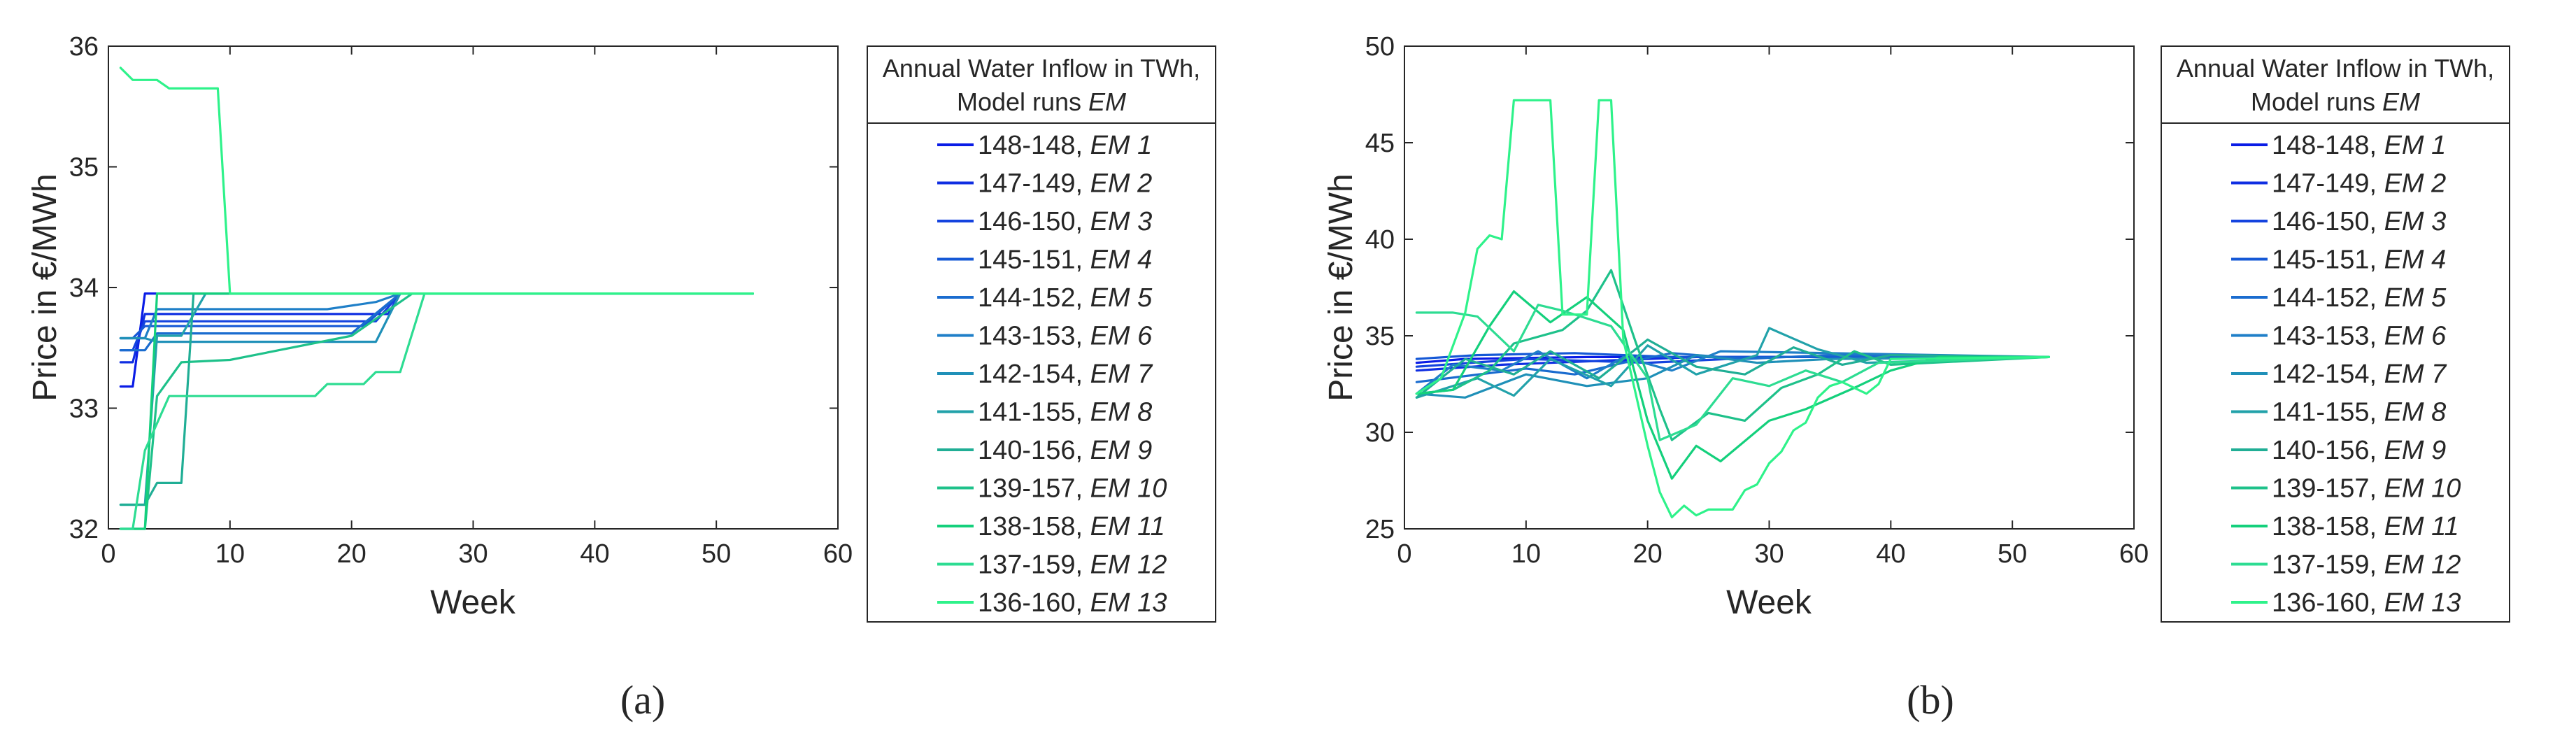  I want to click on legend-entry-5-b: 144-152, EM 5, so click(2359, 298).